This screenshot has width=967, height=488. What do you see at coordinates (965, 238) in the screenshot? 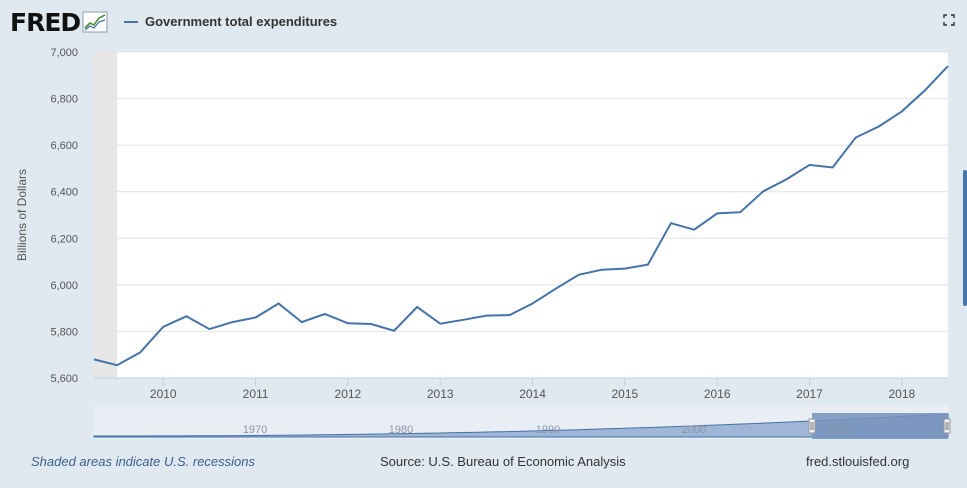
I see `page-scrollbar` at bounding box center [965, 238].